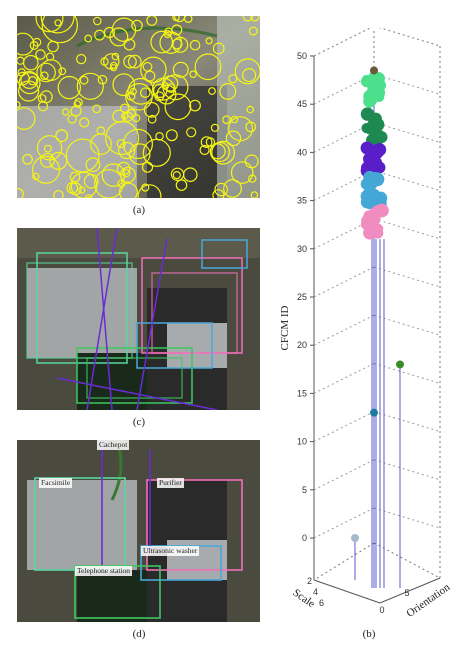  Describe the element at coordinates (358, 595) in the screenshot. I see `xy-axis-ticks: 246 0 5` at that location.